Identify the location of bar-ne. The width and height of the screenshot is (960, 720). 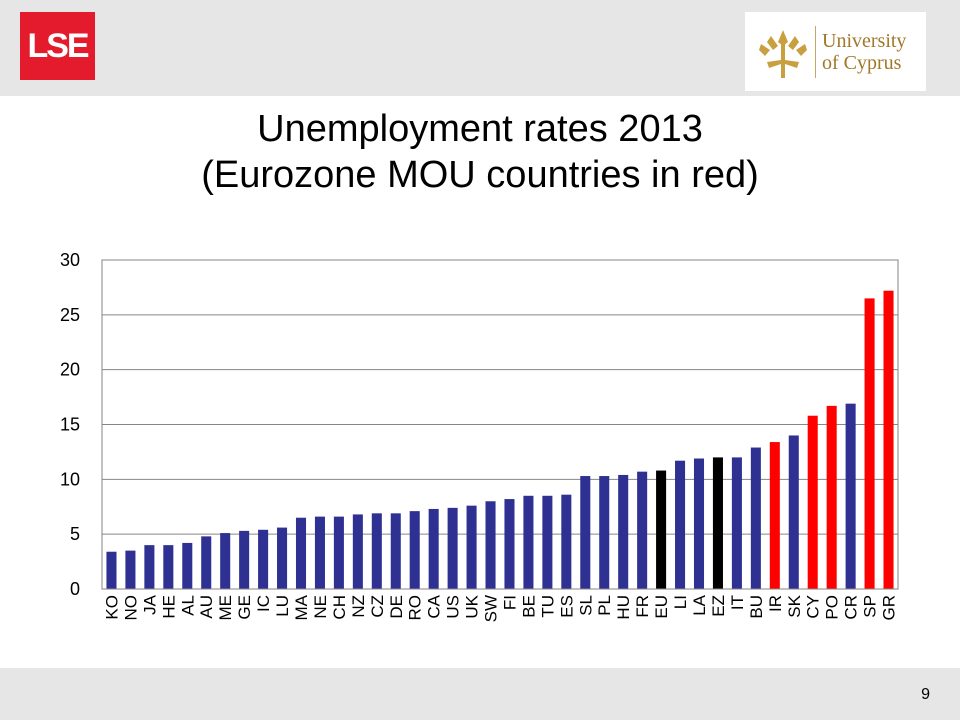
(319, 552).